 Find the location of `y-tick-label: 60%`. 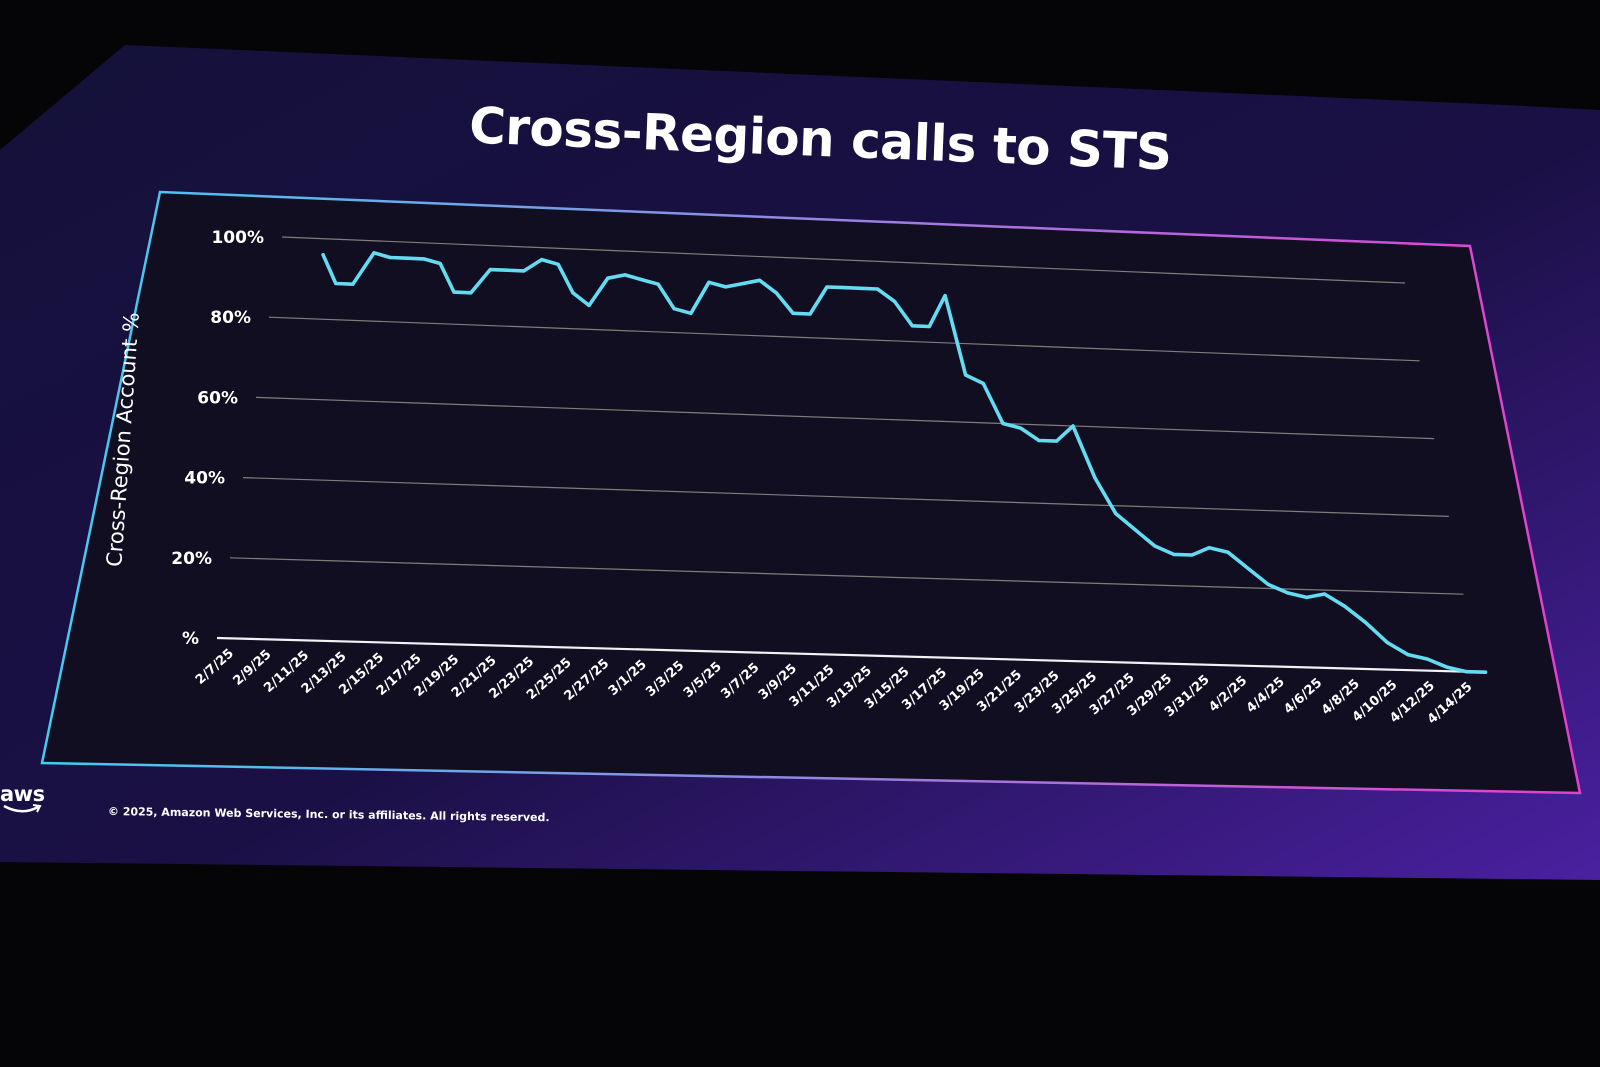

y-tick-label: 60% is located at coordinates (217, 398).